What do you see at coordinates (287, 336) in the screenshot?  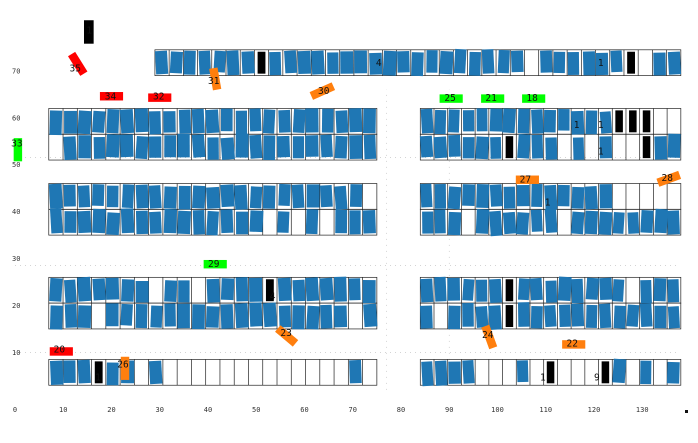 I see `vehicle-marker: 23` at bounding box center [287, 336].